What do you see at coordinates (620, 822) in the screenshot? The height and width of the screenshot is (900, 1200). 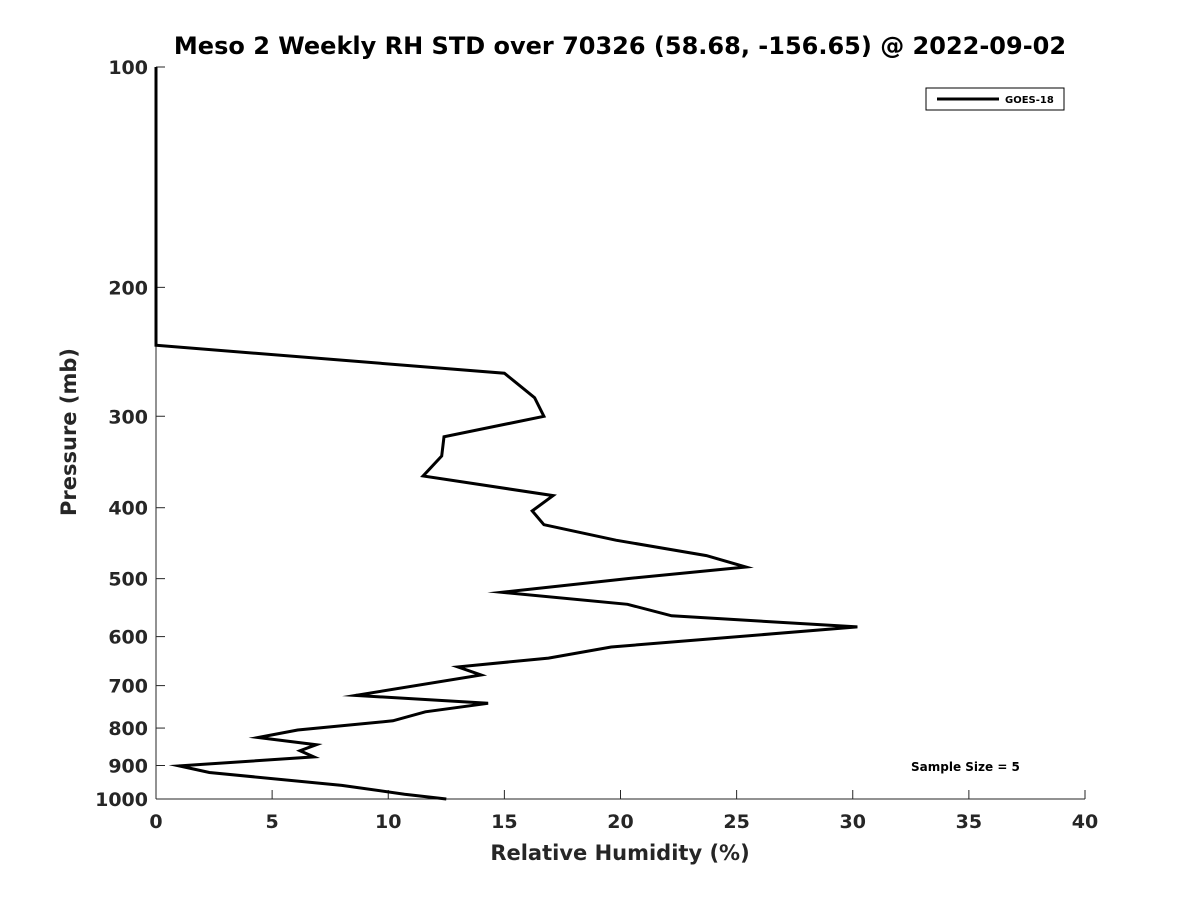 I see `x-tick-label: 20` at bounding box center [620, 822].